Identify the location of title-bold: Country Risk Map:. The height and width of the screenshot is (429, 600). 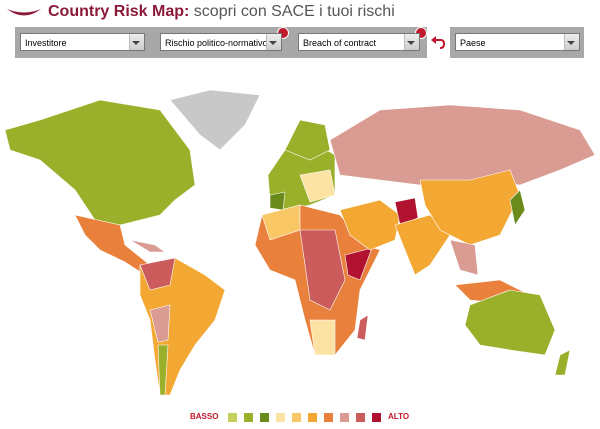
(119, 11).